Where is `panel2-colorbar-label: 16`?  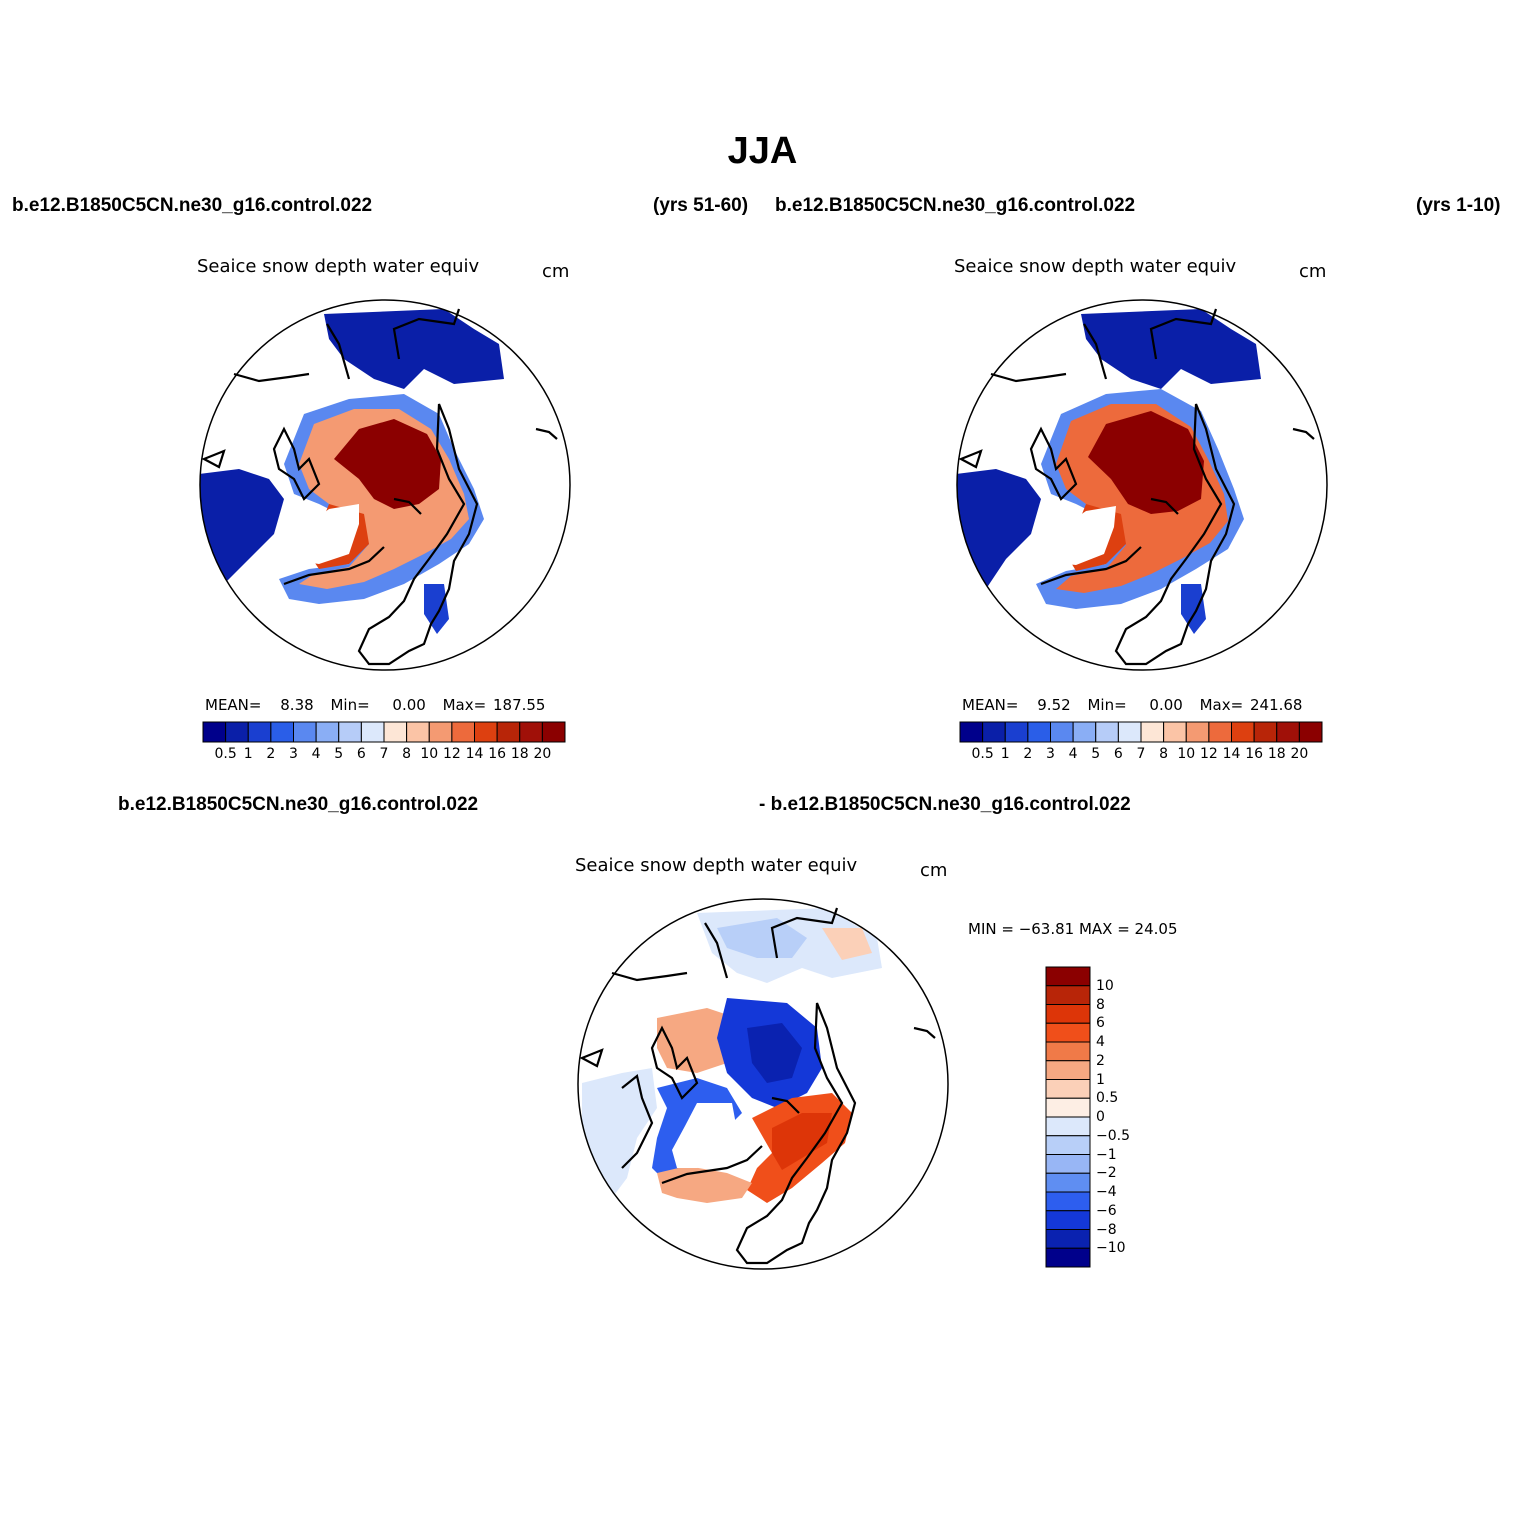 panel2-colorbar-label: 16 is located at coordinates (1254, 754).